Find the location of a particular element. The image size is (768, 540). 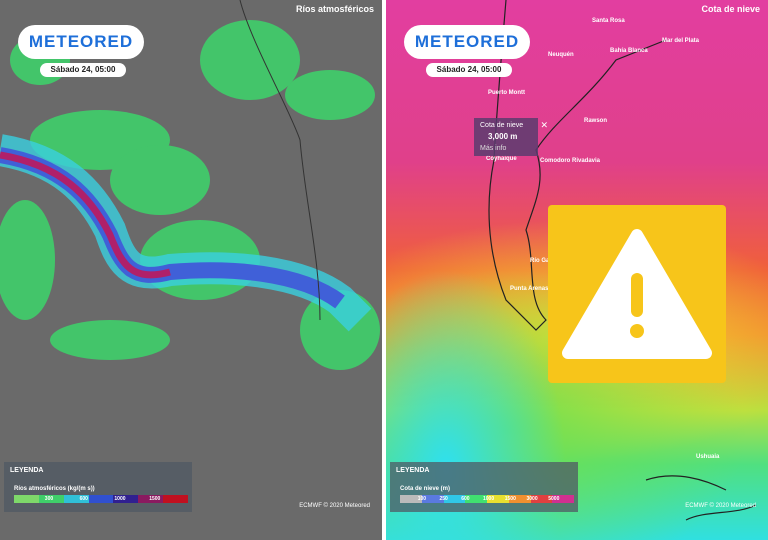

city-label: Mar del Plata is located at coordinates (681, 41).